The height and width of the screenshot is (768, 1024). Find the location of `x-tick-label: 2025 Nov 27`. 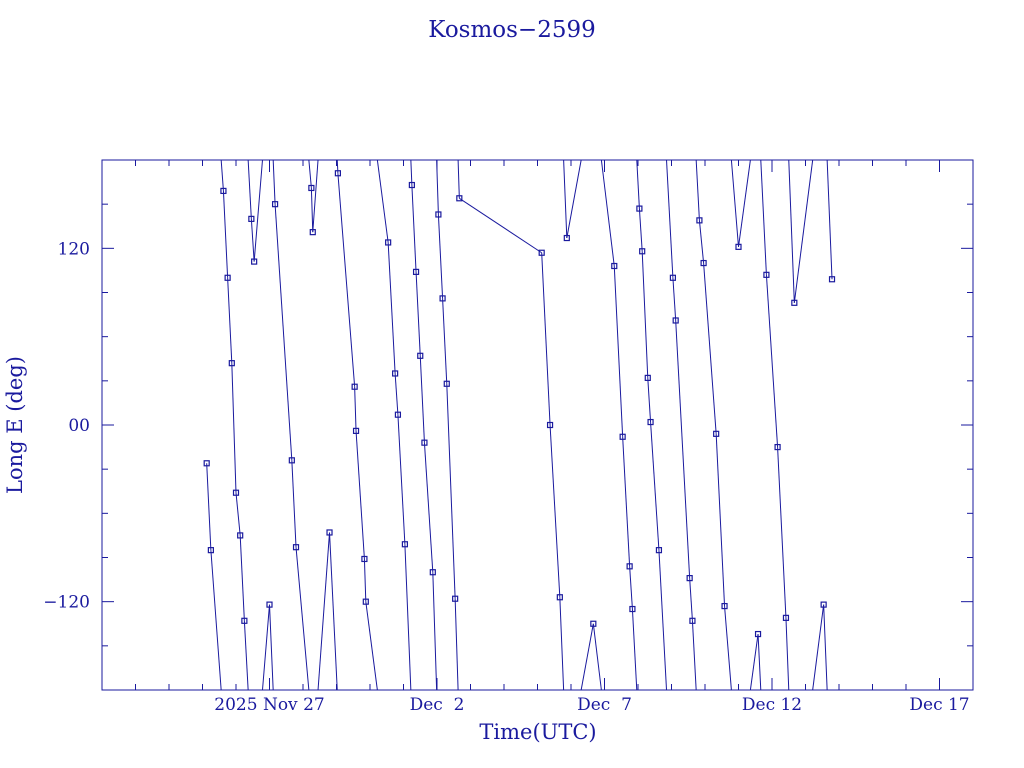

x-tick-label: 2025 Nov 27 is located at coordinates (269, 705).